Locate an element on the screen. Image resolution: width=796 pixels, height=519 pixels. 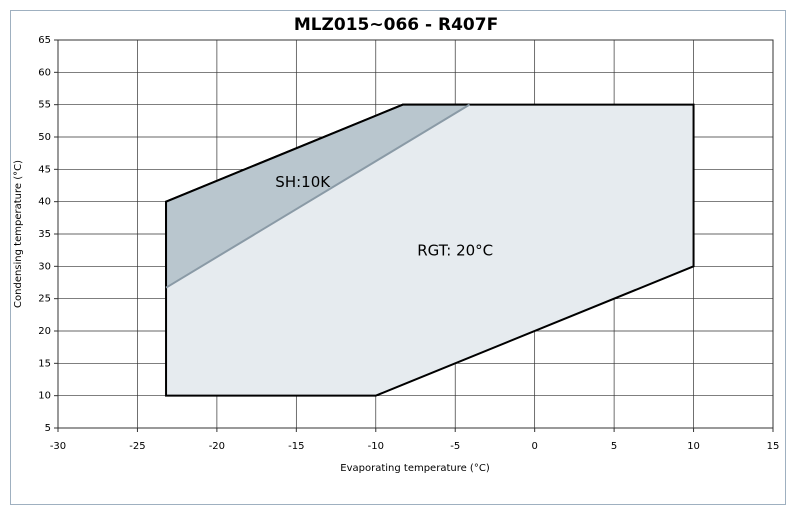
x-tick-label: 15 is located at coordinates (773, 446).